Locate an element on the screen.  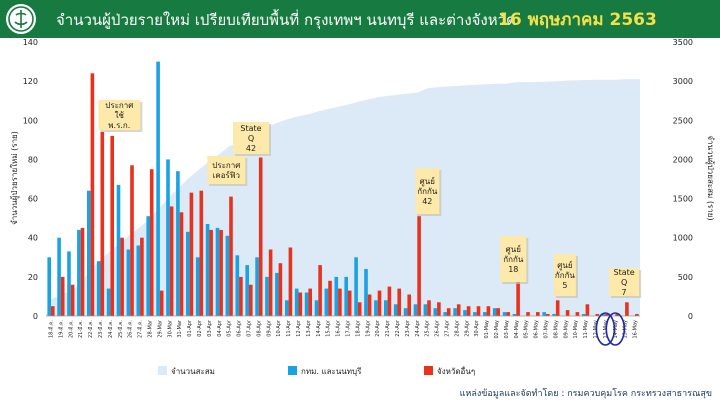
x-tick-label: 24-มี.ค. is located at coordinates (110, 329).